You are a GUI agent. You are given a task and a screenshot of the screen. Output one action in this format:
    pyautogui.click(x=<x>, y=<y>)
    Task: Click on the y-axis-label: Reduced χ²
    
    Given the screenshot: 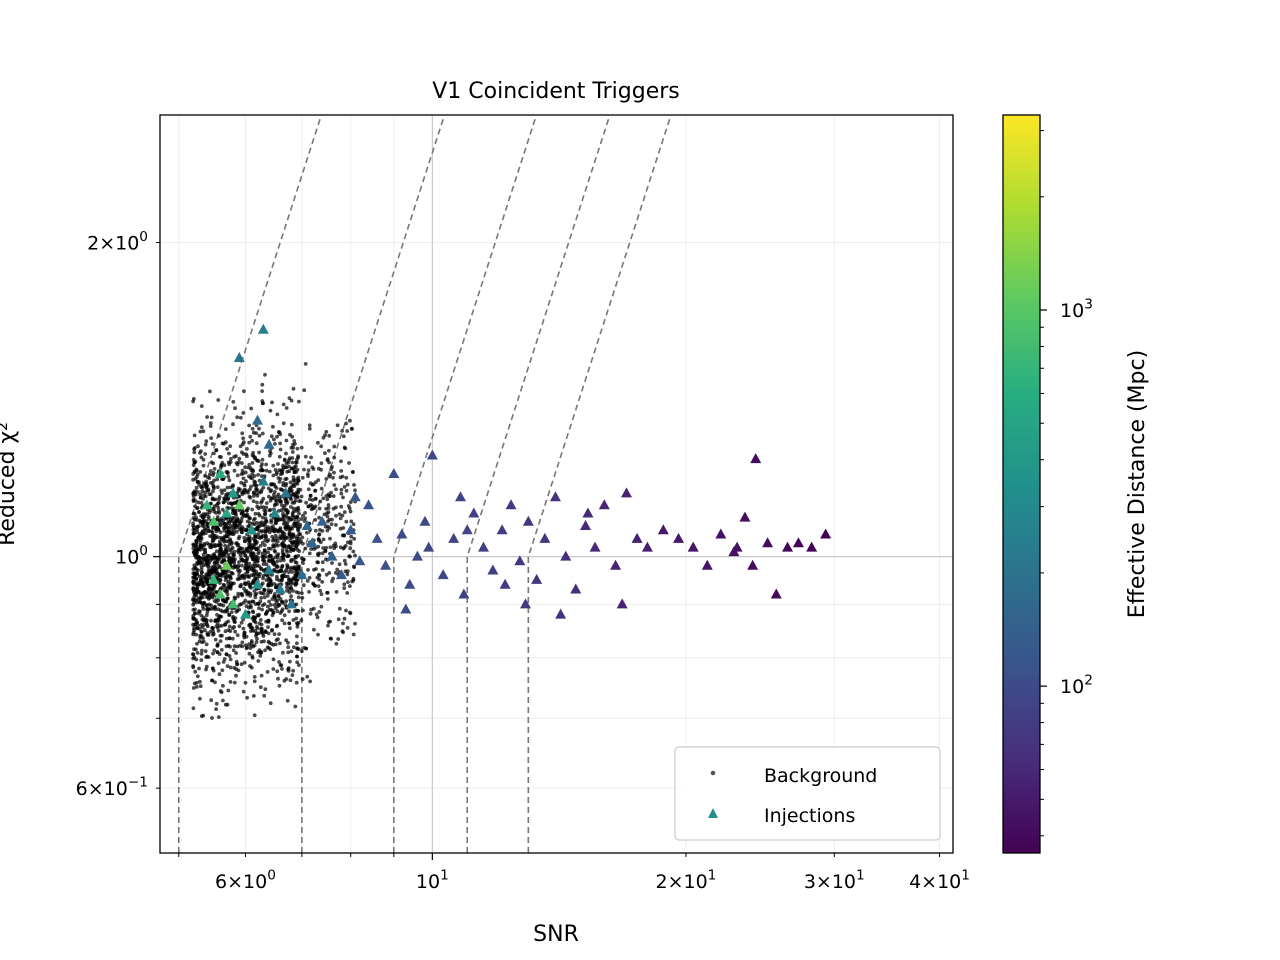 What is the action you would take?
    pyautogui.click(x=10, y=484)
    